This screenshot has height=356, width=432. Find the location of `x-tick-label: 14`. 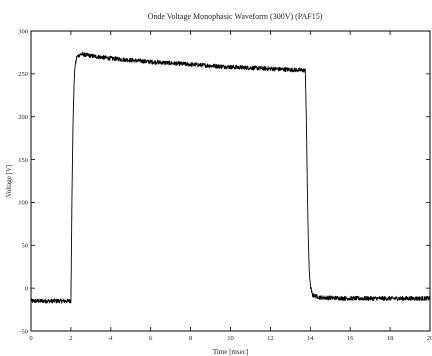

x-tick-label: 14 is located at coordinates (310, 338).